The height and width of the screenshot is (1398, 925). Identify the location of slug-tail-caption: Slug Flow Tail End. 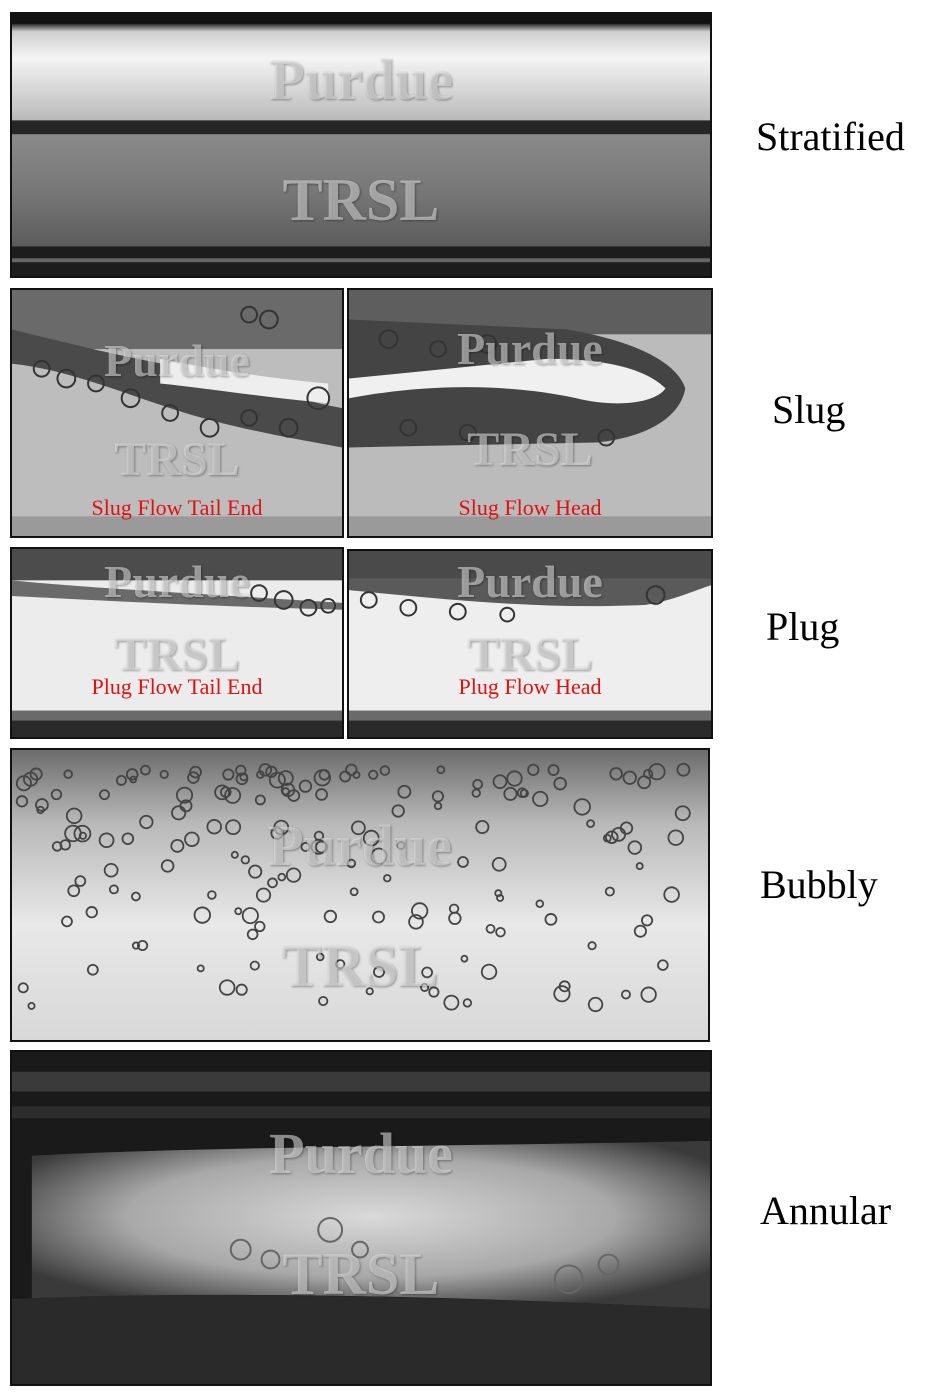
(177, 507).